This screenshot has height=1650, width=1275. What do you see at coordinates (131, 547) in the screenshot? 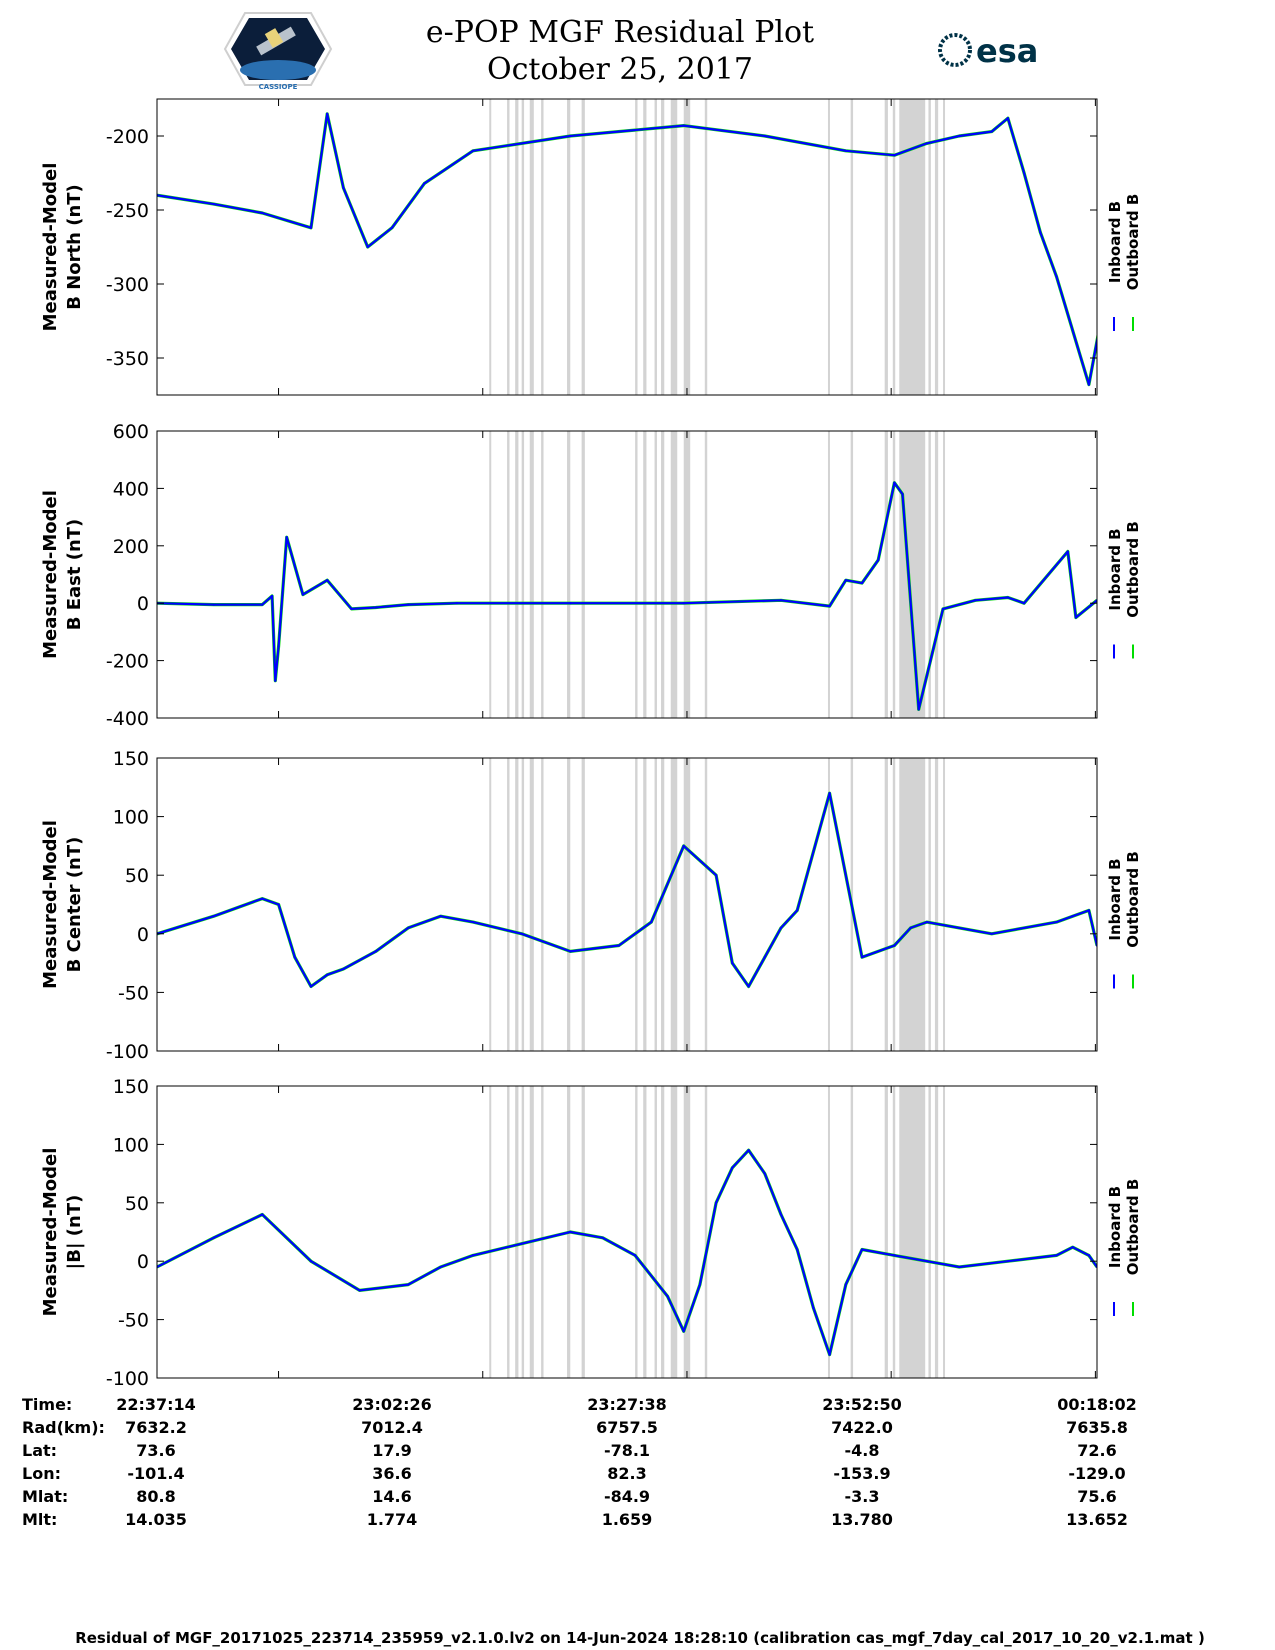
I see `y-tick-label: 200` at bounding box center [131, 547].